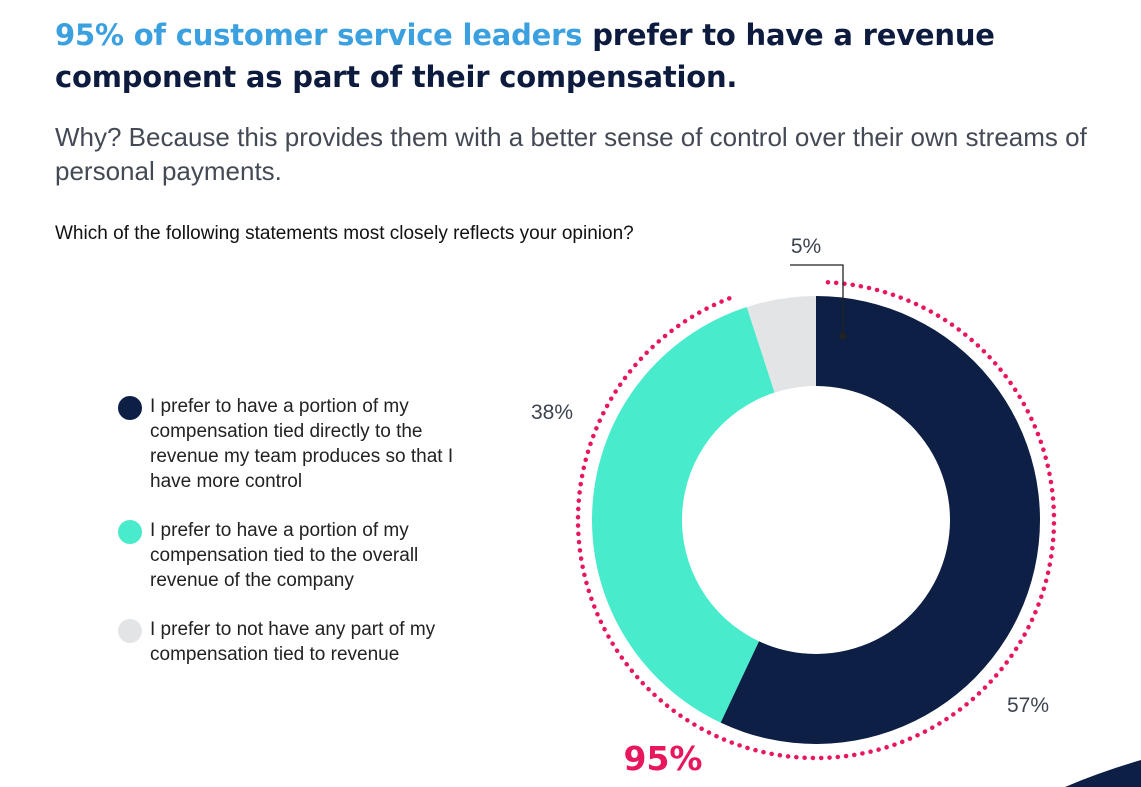  I want to click on headline-accent: 95% of customer service leaders, so click(319, 35).